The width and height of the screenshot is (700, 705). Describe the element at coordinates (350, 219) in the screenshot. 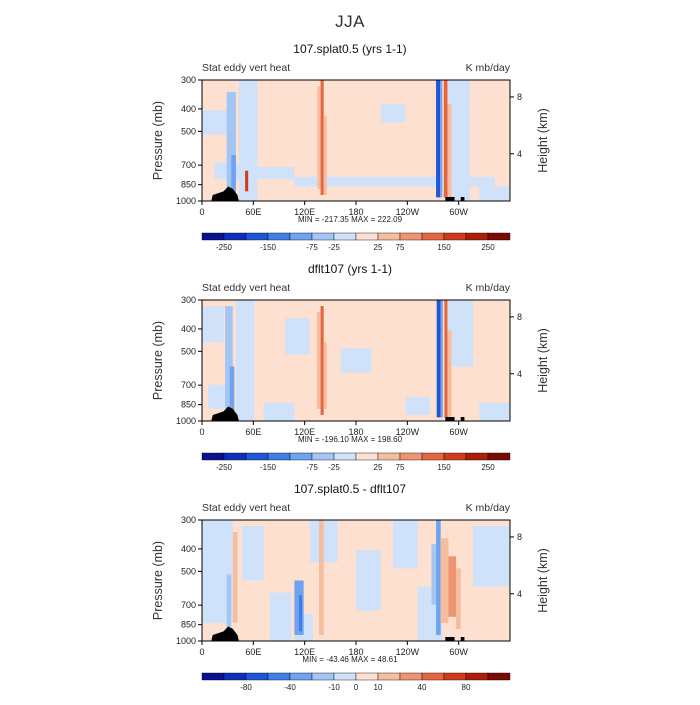

I see `min-max-stats: MIN = -217.35 MAX = 222.09` at that location.